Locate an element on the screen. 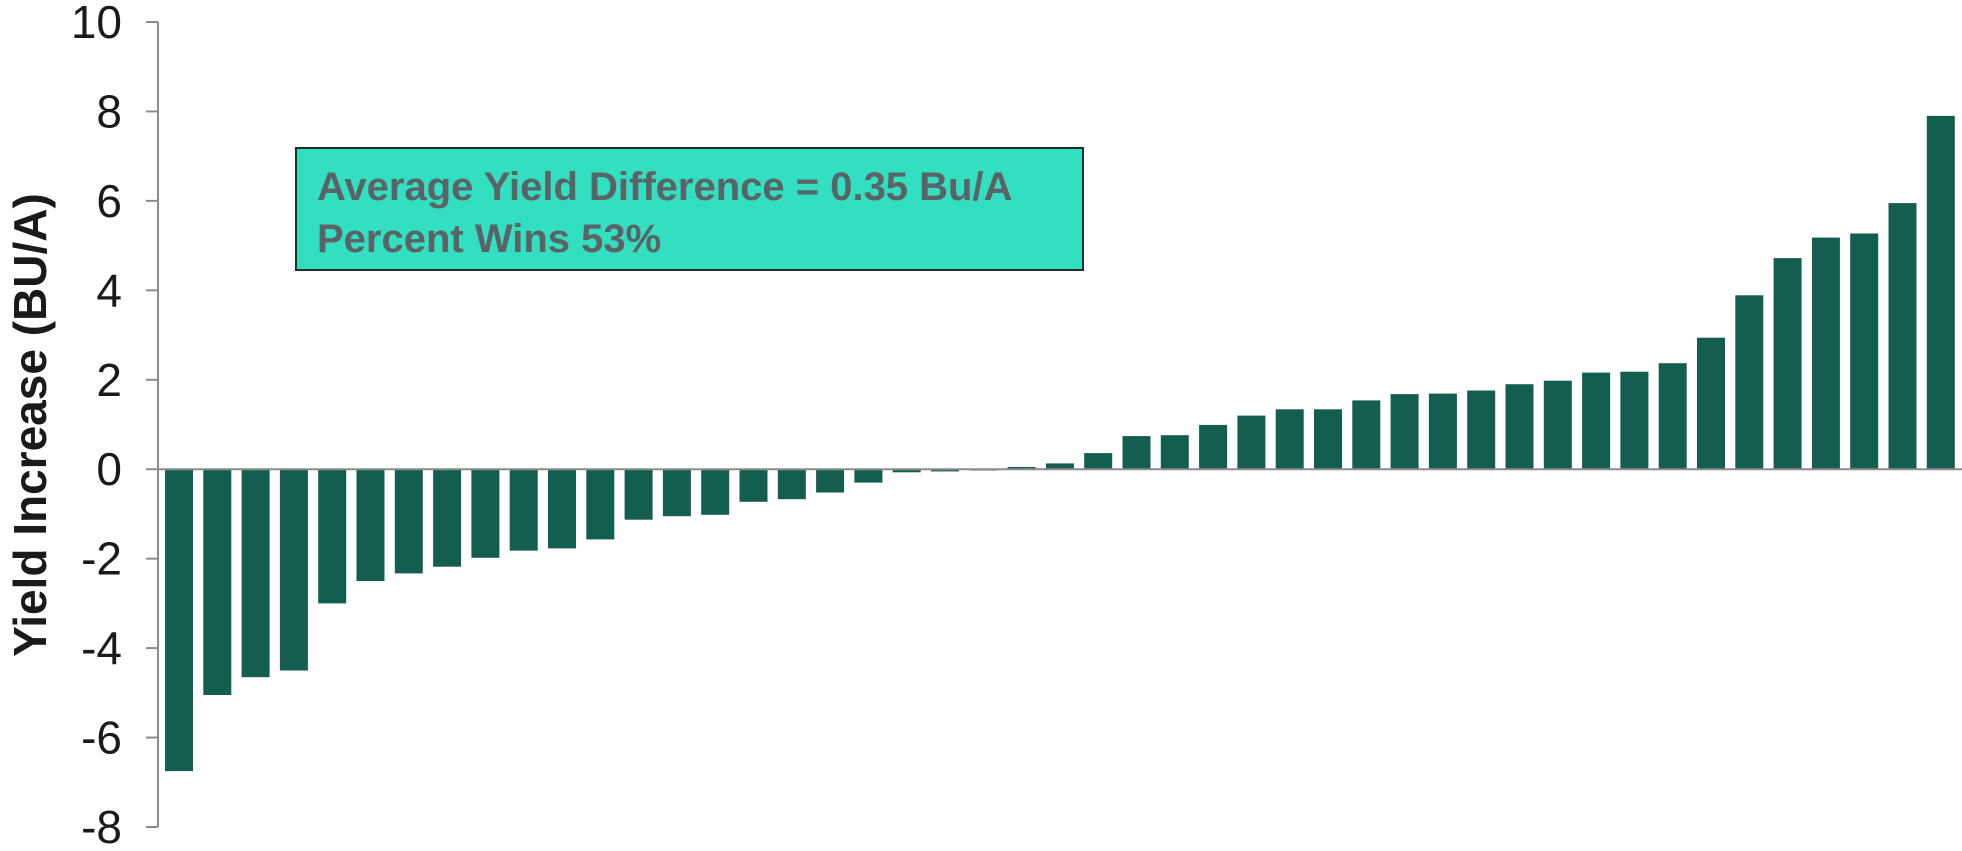  percent-wins-text: Percent Wins 53% is located at coordinates (489, 239).